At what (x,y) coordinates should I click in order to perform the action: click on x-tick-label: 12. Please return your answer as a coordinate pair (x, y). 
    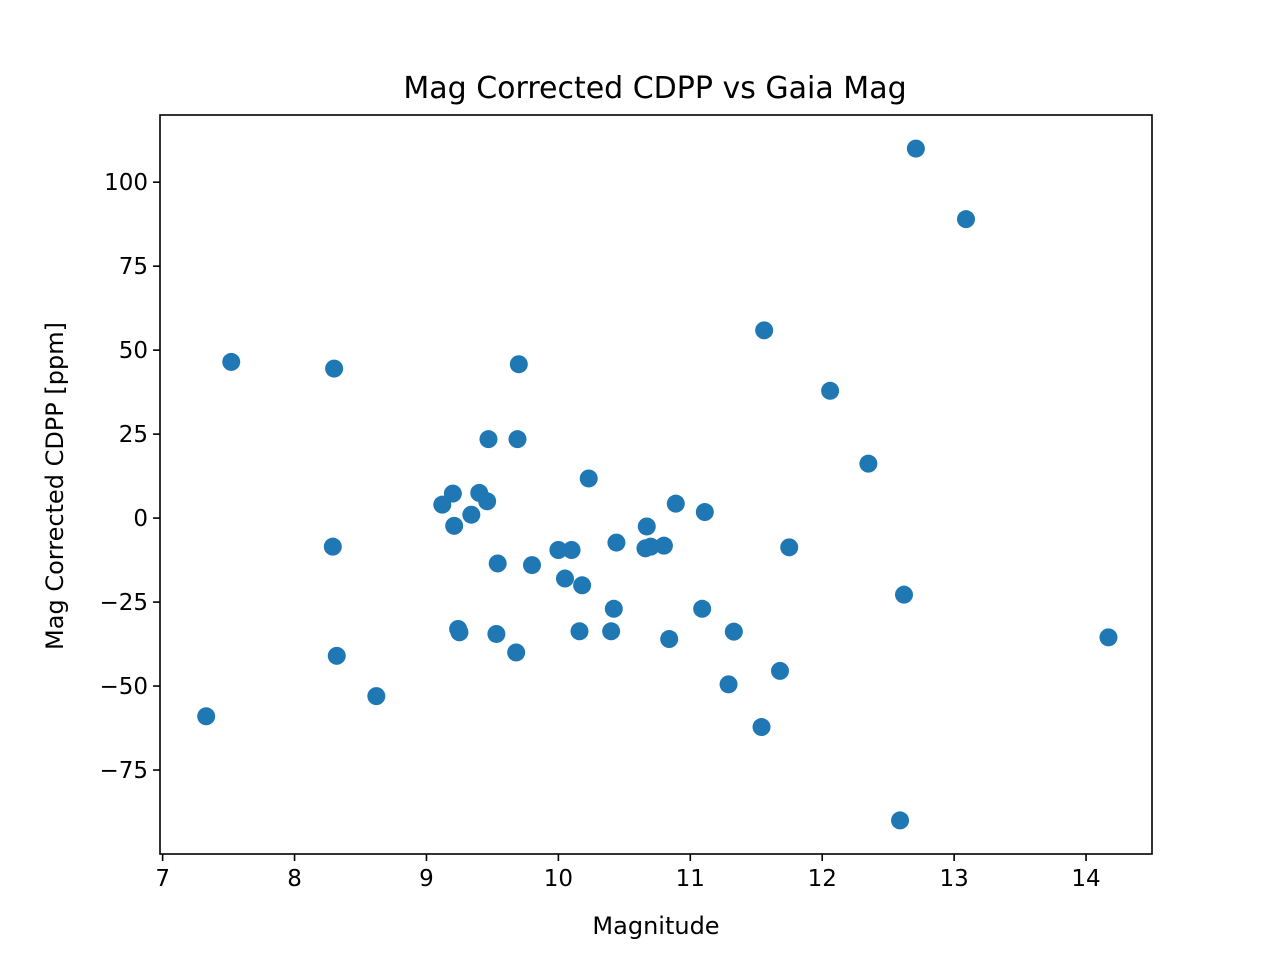
    Looking at the image, I should click on (822, 879).